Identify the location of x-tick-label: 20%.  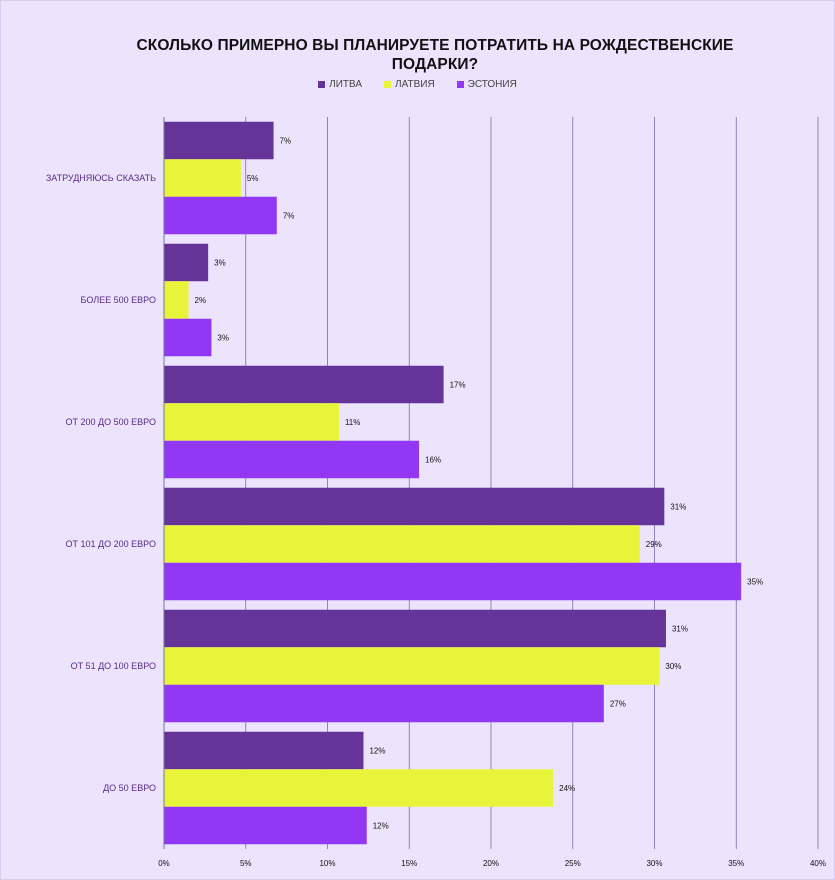
(491, 863).